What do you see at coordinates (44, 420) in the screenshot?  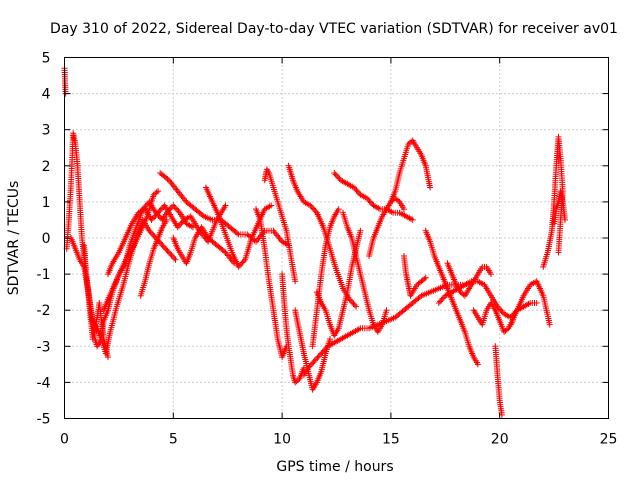 I see `y-tick-label: -5` at bounding box center [44, 420].